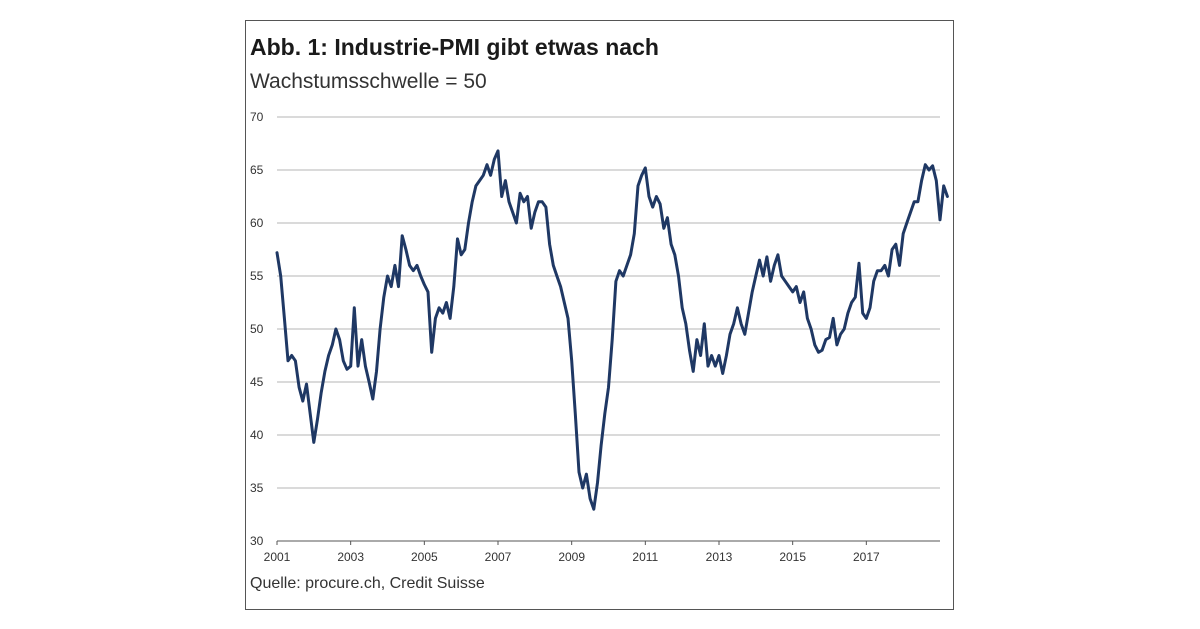 The height and width of the screenshot is (629, 1200). Describe the element at coordinates (277, 557) in the screenshot. I see `x-tick-label: 2001` at that location.